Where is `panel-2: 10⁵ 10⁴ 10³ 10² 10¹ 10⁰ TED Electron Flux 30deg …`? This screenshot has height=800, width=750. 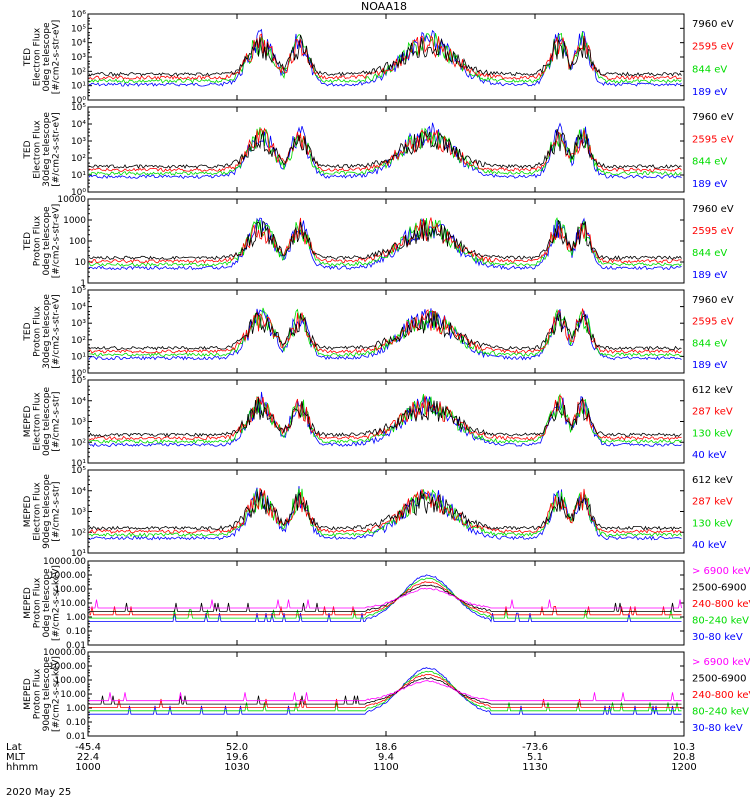 panel-2: 10⁵ 10⁴ 10³ 10² 10¹ 10⁰ TED Electron Flux 30deg … is located at coordinates (378, 150).